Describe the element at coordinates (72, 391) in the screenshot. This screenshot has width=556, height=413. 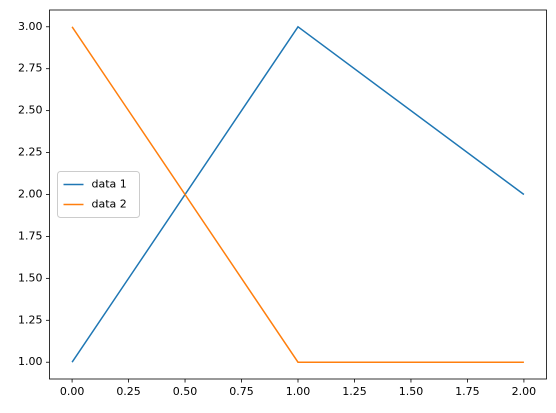
I see `x-tick-label: 0.00` at that location.